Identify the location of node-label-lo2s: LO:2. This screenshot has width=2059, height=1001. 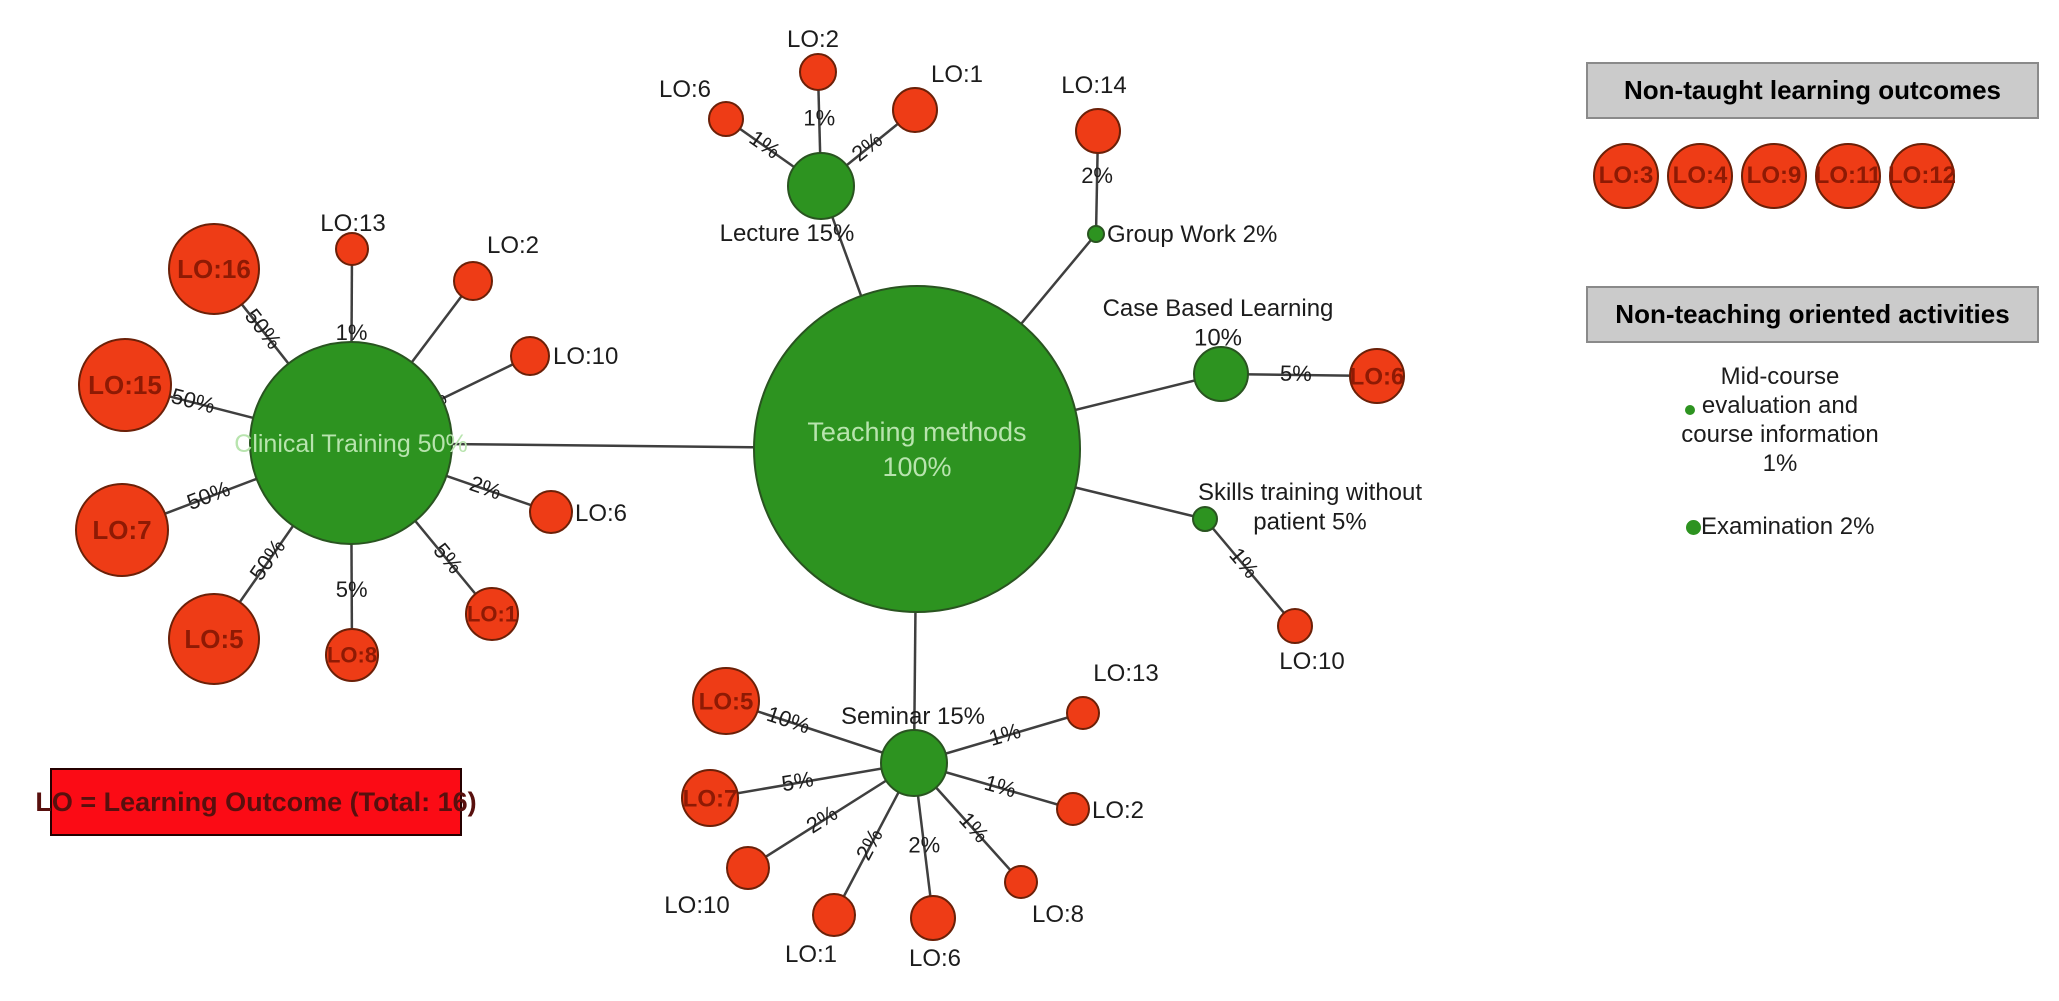
(1118, 810).